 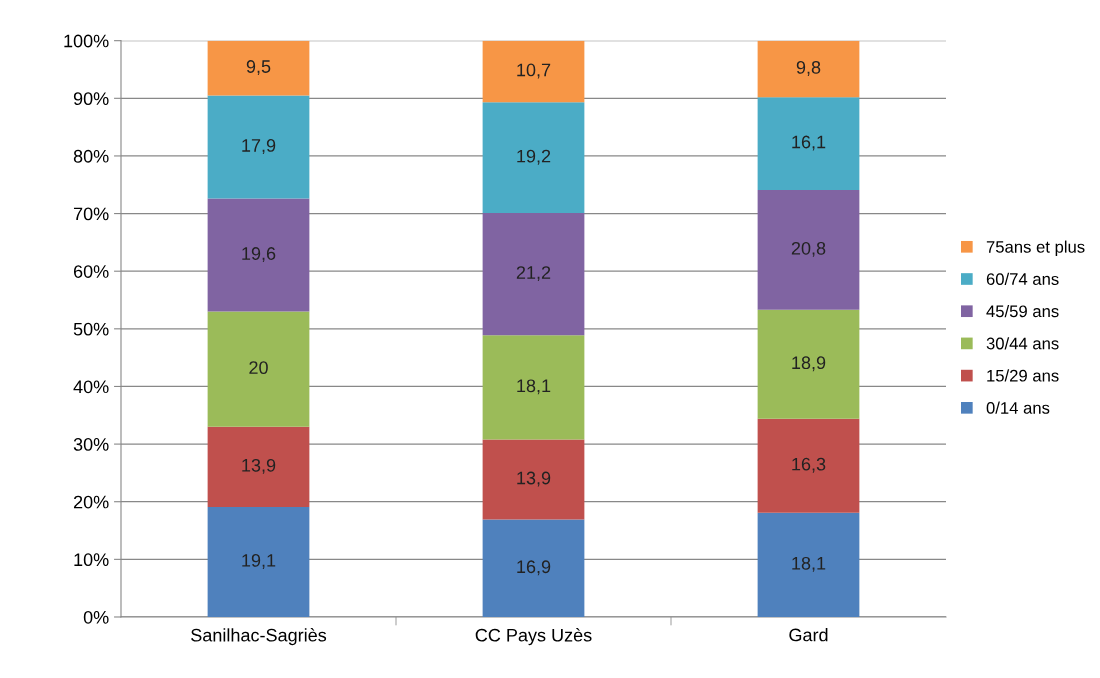 I want to click on data-label: 16,3, so click(x=809, y=465).